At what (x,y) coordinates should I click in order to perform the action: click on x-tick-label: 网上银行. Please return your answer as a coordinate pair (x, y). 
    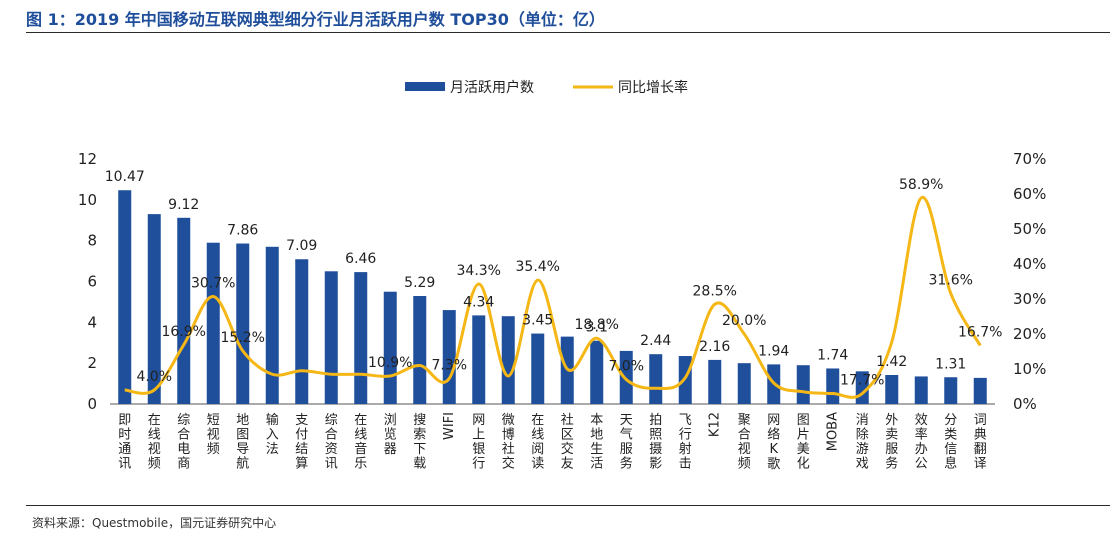
    Looking at the image, I should click on (478, 442).